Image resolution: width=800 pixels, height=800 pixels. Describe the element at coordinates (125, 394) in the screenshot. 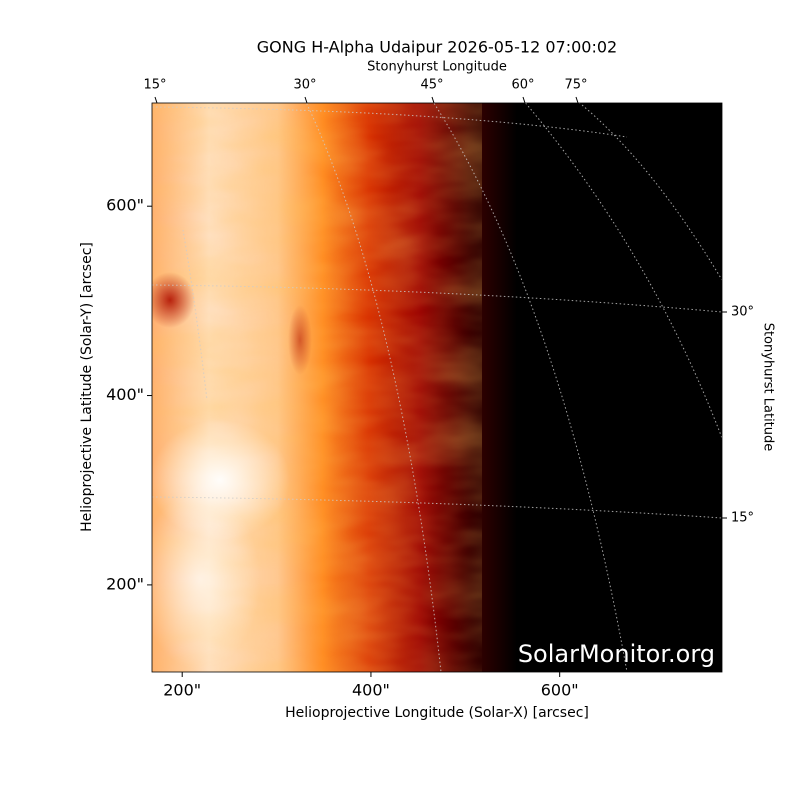

I see `y-tick-label: 400"` at that location.